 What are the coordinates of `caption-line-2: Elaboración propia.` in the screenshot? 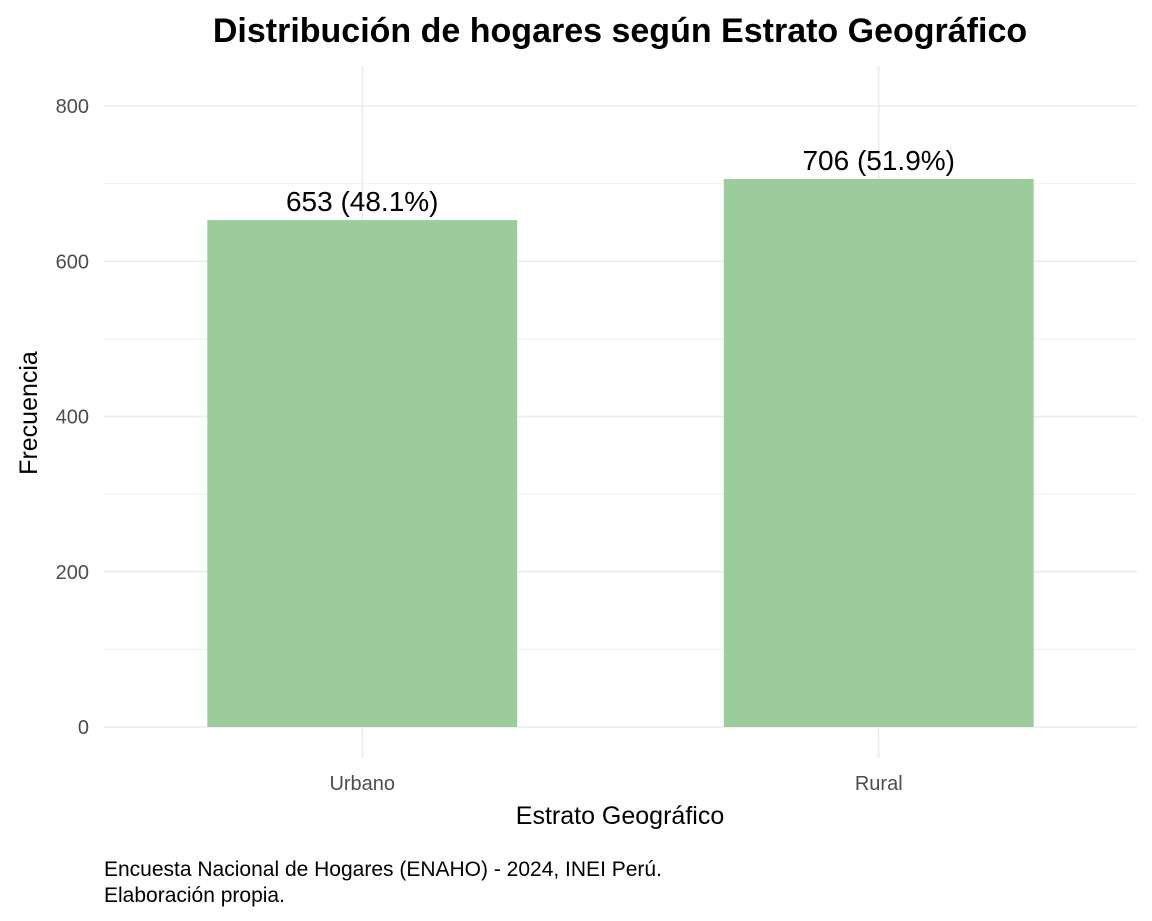 It's located at (194, 895).